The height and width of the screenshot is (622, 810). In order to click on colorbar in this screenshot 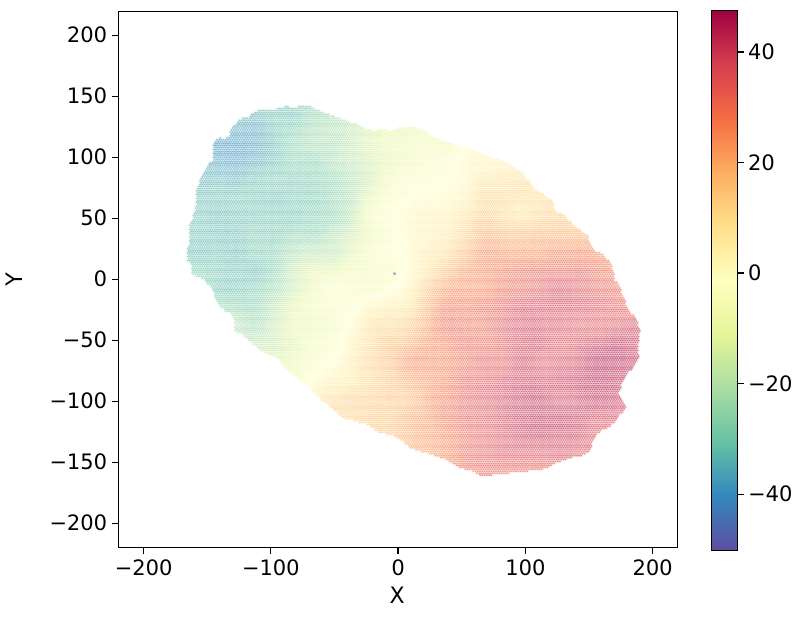, I will do `click(724, 280)`.